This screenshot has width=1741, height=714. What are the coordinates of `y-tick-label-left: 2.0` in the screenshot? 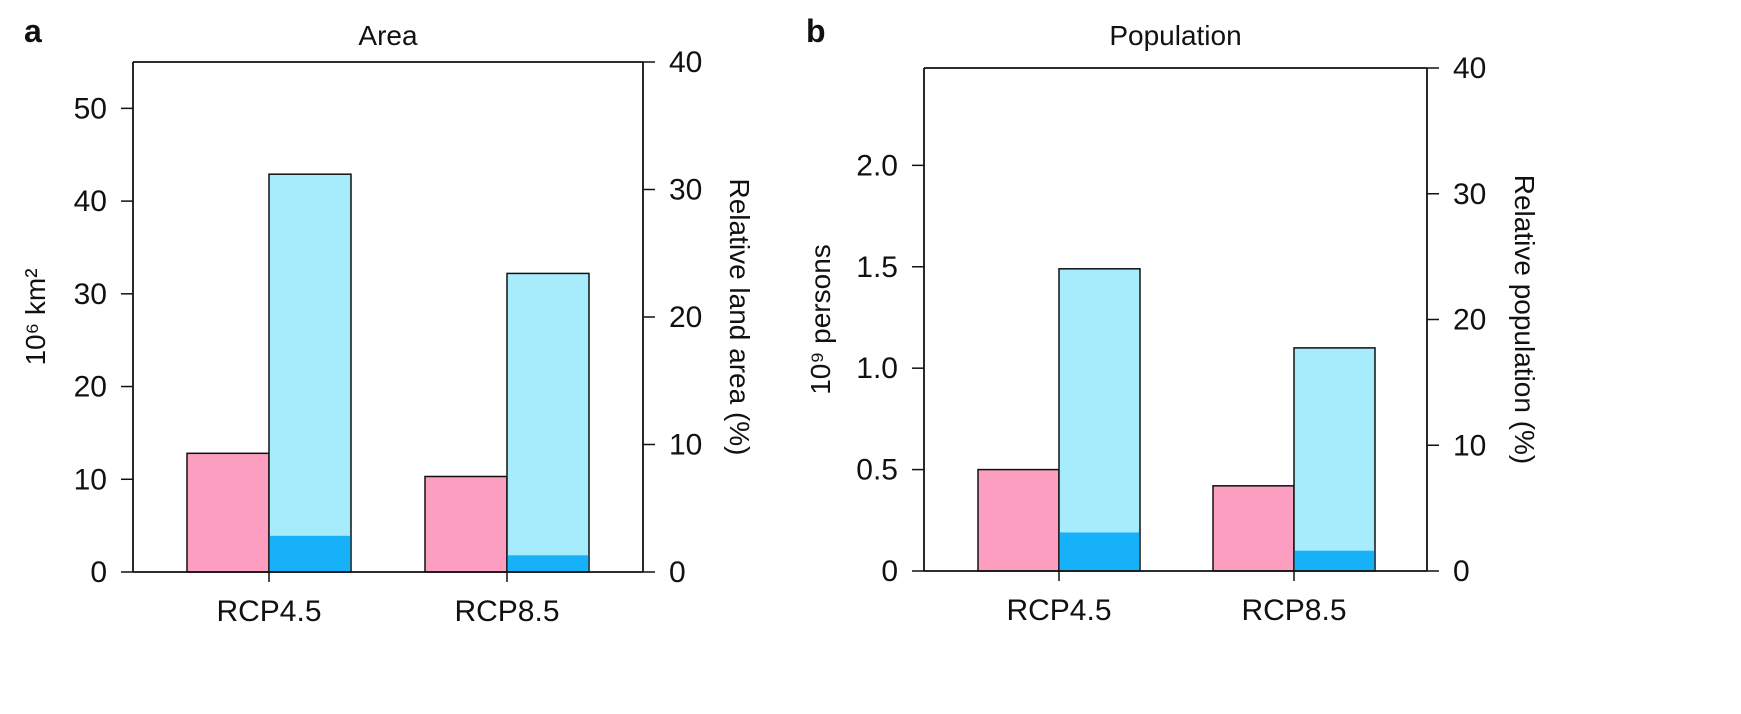 It's located at (877, 165).